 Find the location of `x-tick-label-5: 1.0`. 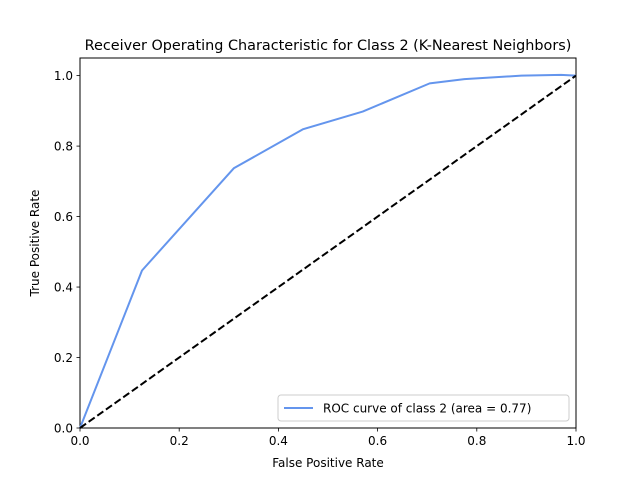

x-tick-label-5: 1.0 is located at coordinates (575, 441).